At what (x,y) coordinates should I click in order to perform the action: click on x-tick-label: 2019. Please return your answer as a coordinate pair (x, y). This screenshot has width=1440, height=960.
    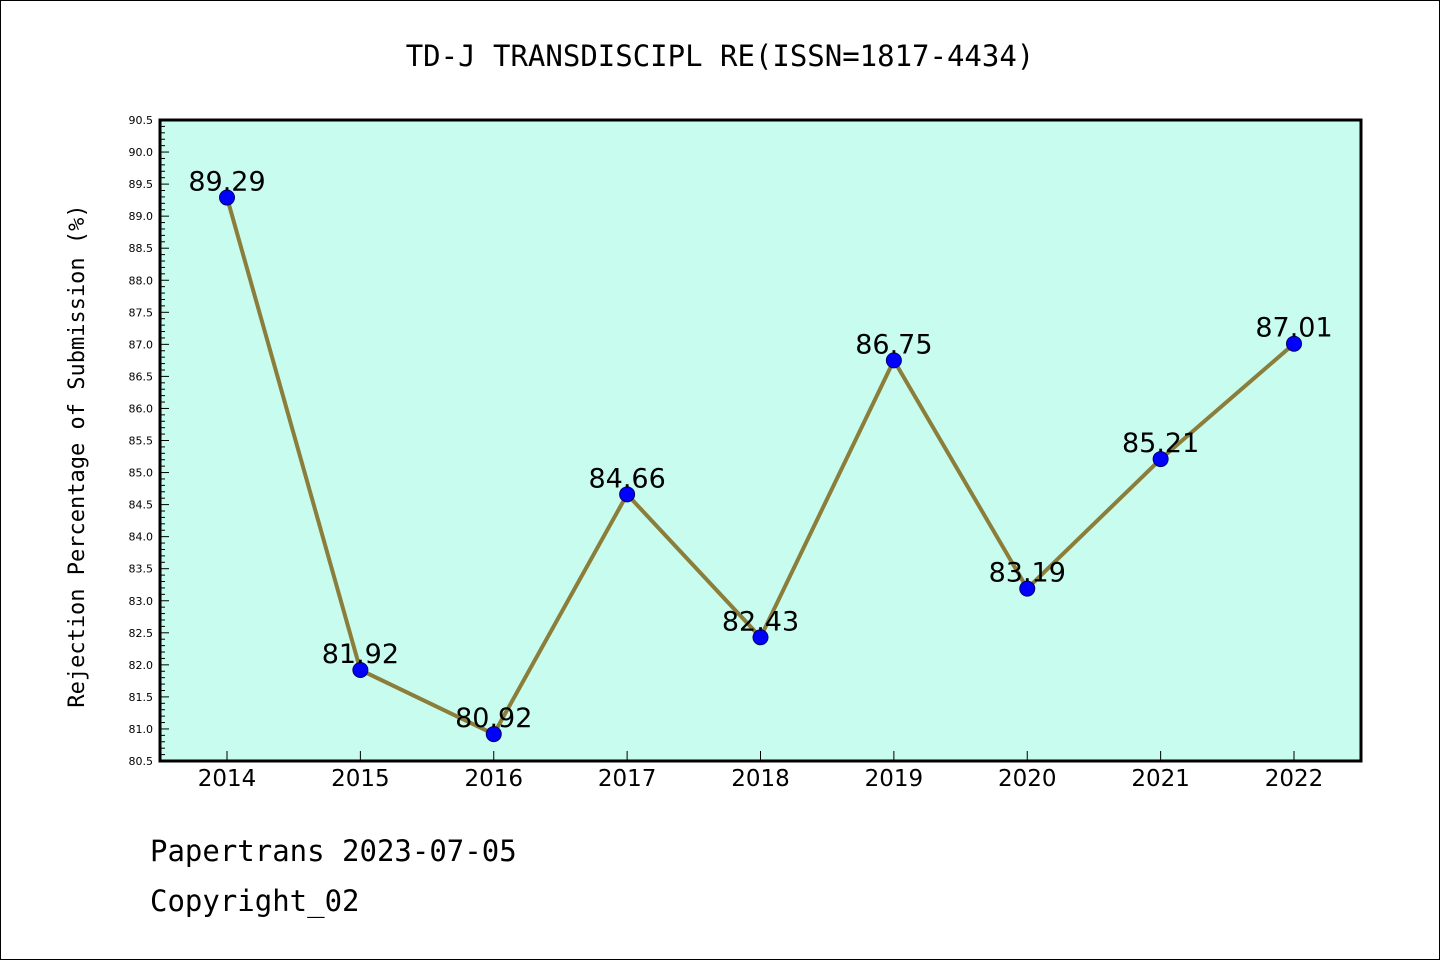
    Looking at the image, I should click on (894, 779).